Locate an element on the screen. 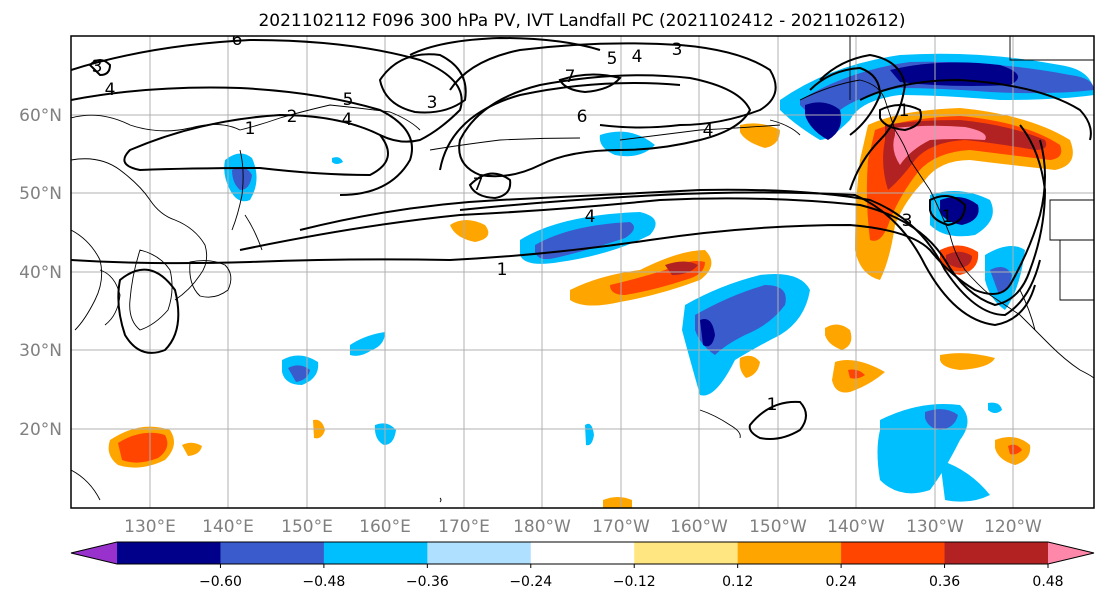 The width and height of the screenshot is (1105, 601). lon-label: 130°E is located at coordinates (150, 527).